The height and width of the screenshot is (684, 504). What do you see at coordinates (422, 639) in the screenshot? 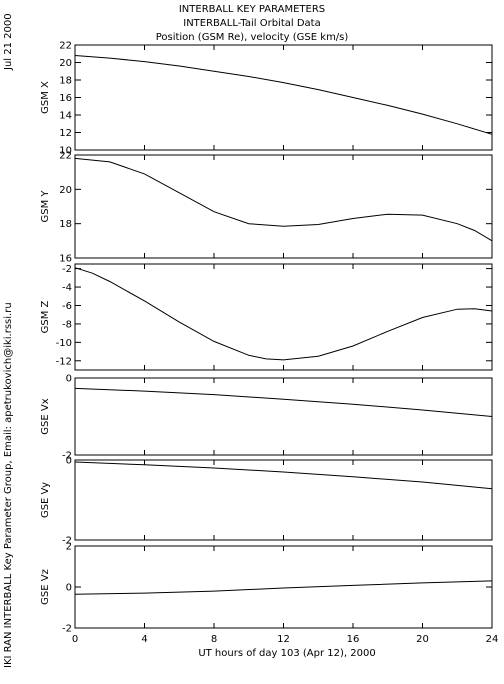
I see `x-tick-label: 20` at bounding box center [422, 639].